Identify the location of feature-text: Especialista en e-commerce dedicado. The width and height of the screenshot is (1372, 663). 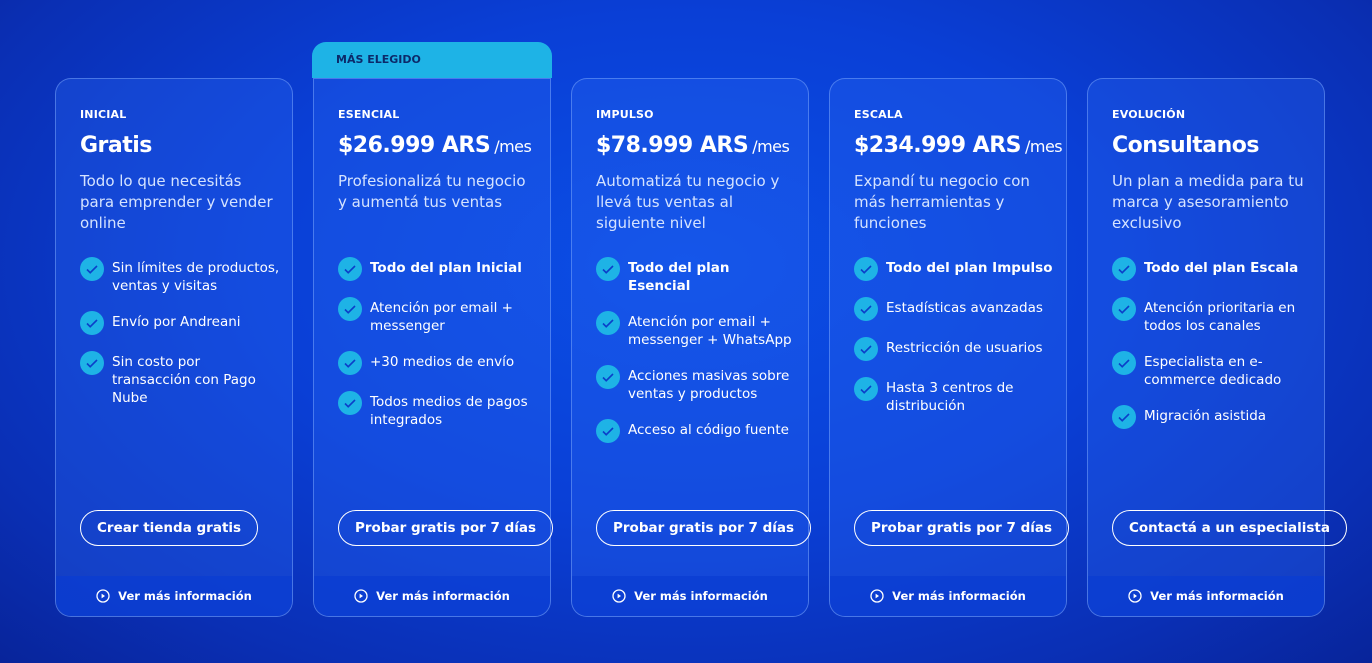
(1213, 371).